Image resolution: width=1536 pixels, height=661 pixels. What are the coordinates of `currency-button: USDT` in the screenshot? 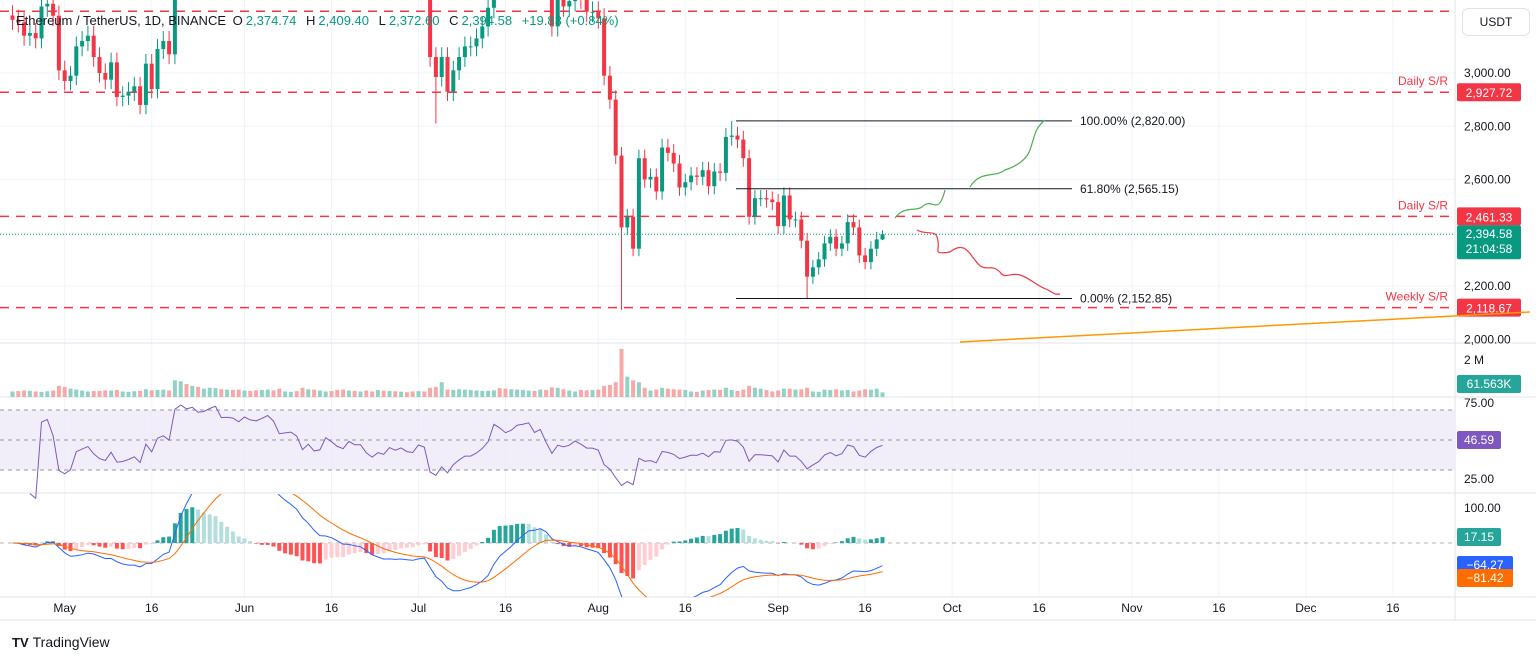 It's located at (1496, 22).